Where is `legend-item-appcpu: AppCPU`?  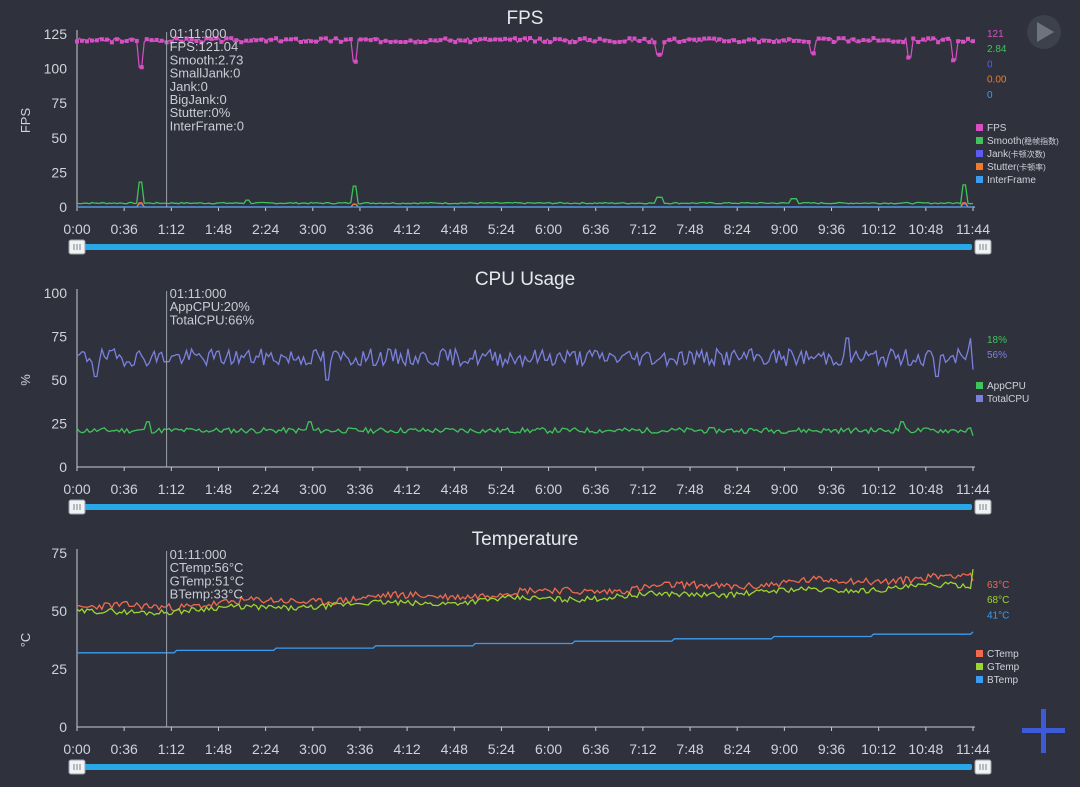
legend-item-appcpu: AppCPU is located at coordinates (1006, 386).